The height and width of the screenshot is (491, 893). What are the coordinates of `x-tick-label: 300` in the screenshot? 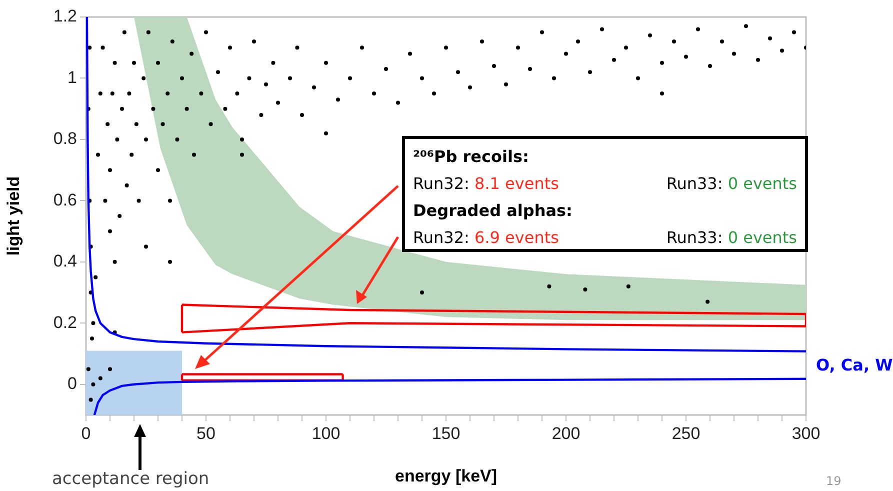 It's located at (806, 433).